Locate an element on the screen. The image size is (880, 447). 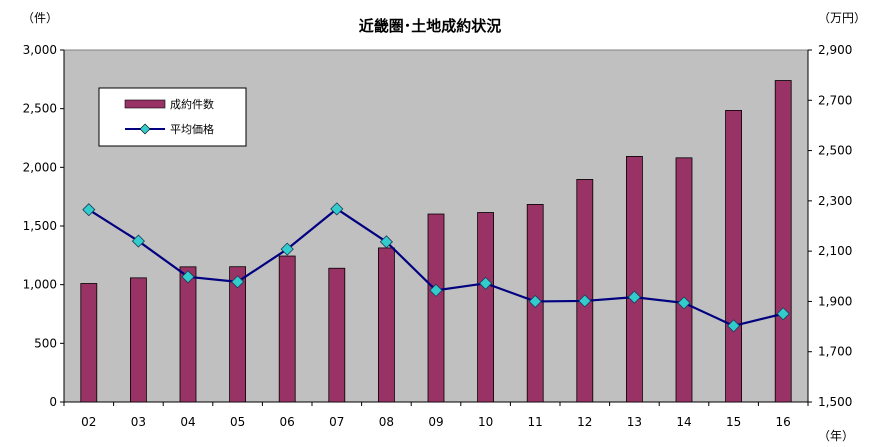
left-tick-label: 3,000 is located at coordinates (40, 50).